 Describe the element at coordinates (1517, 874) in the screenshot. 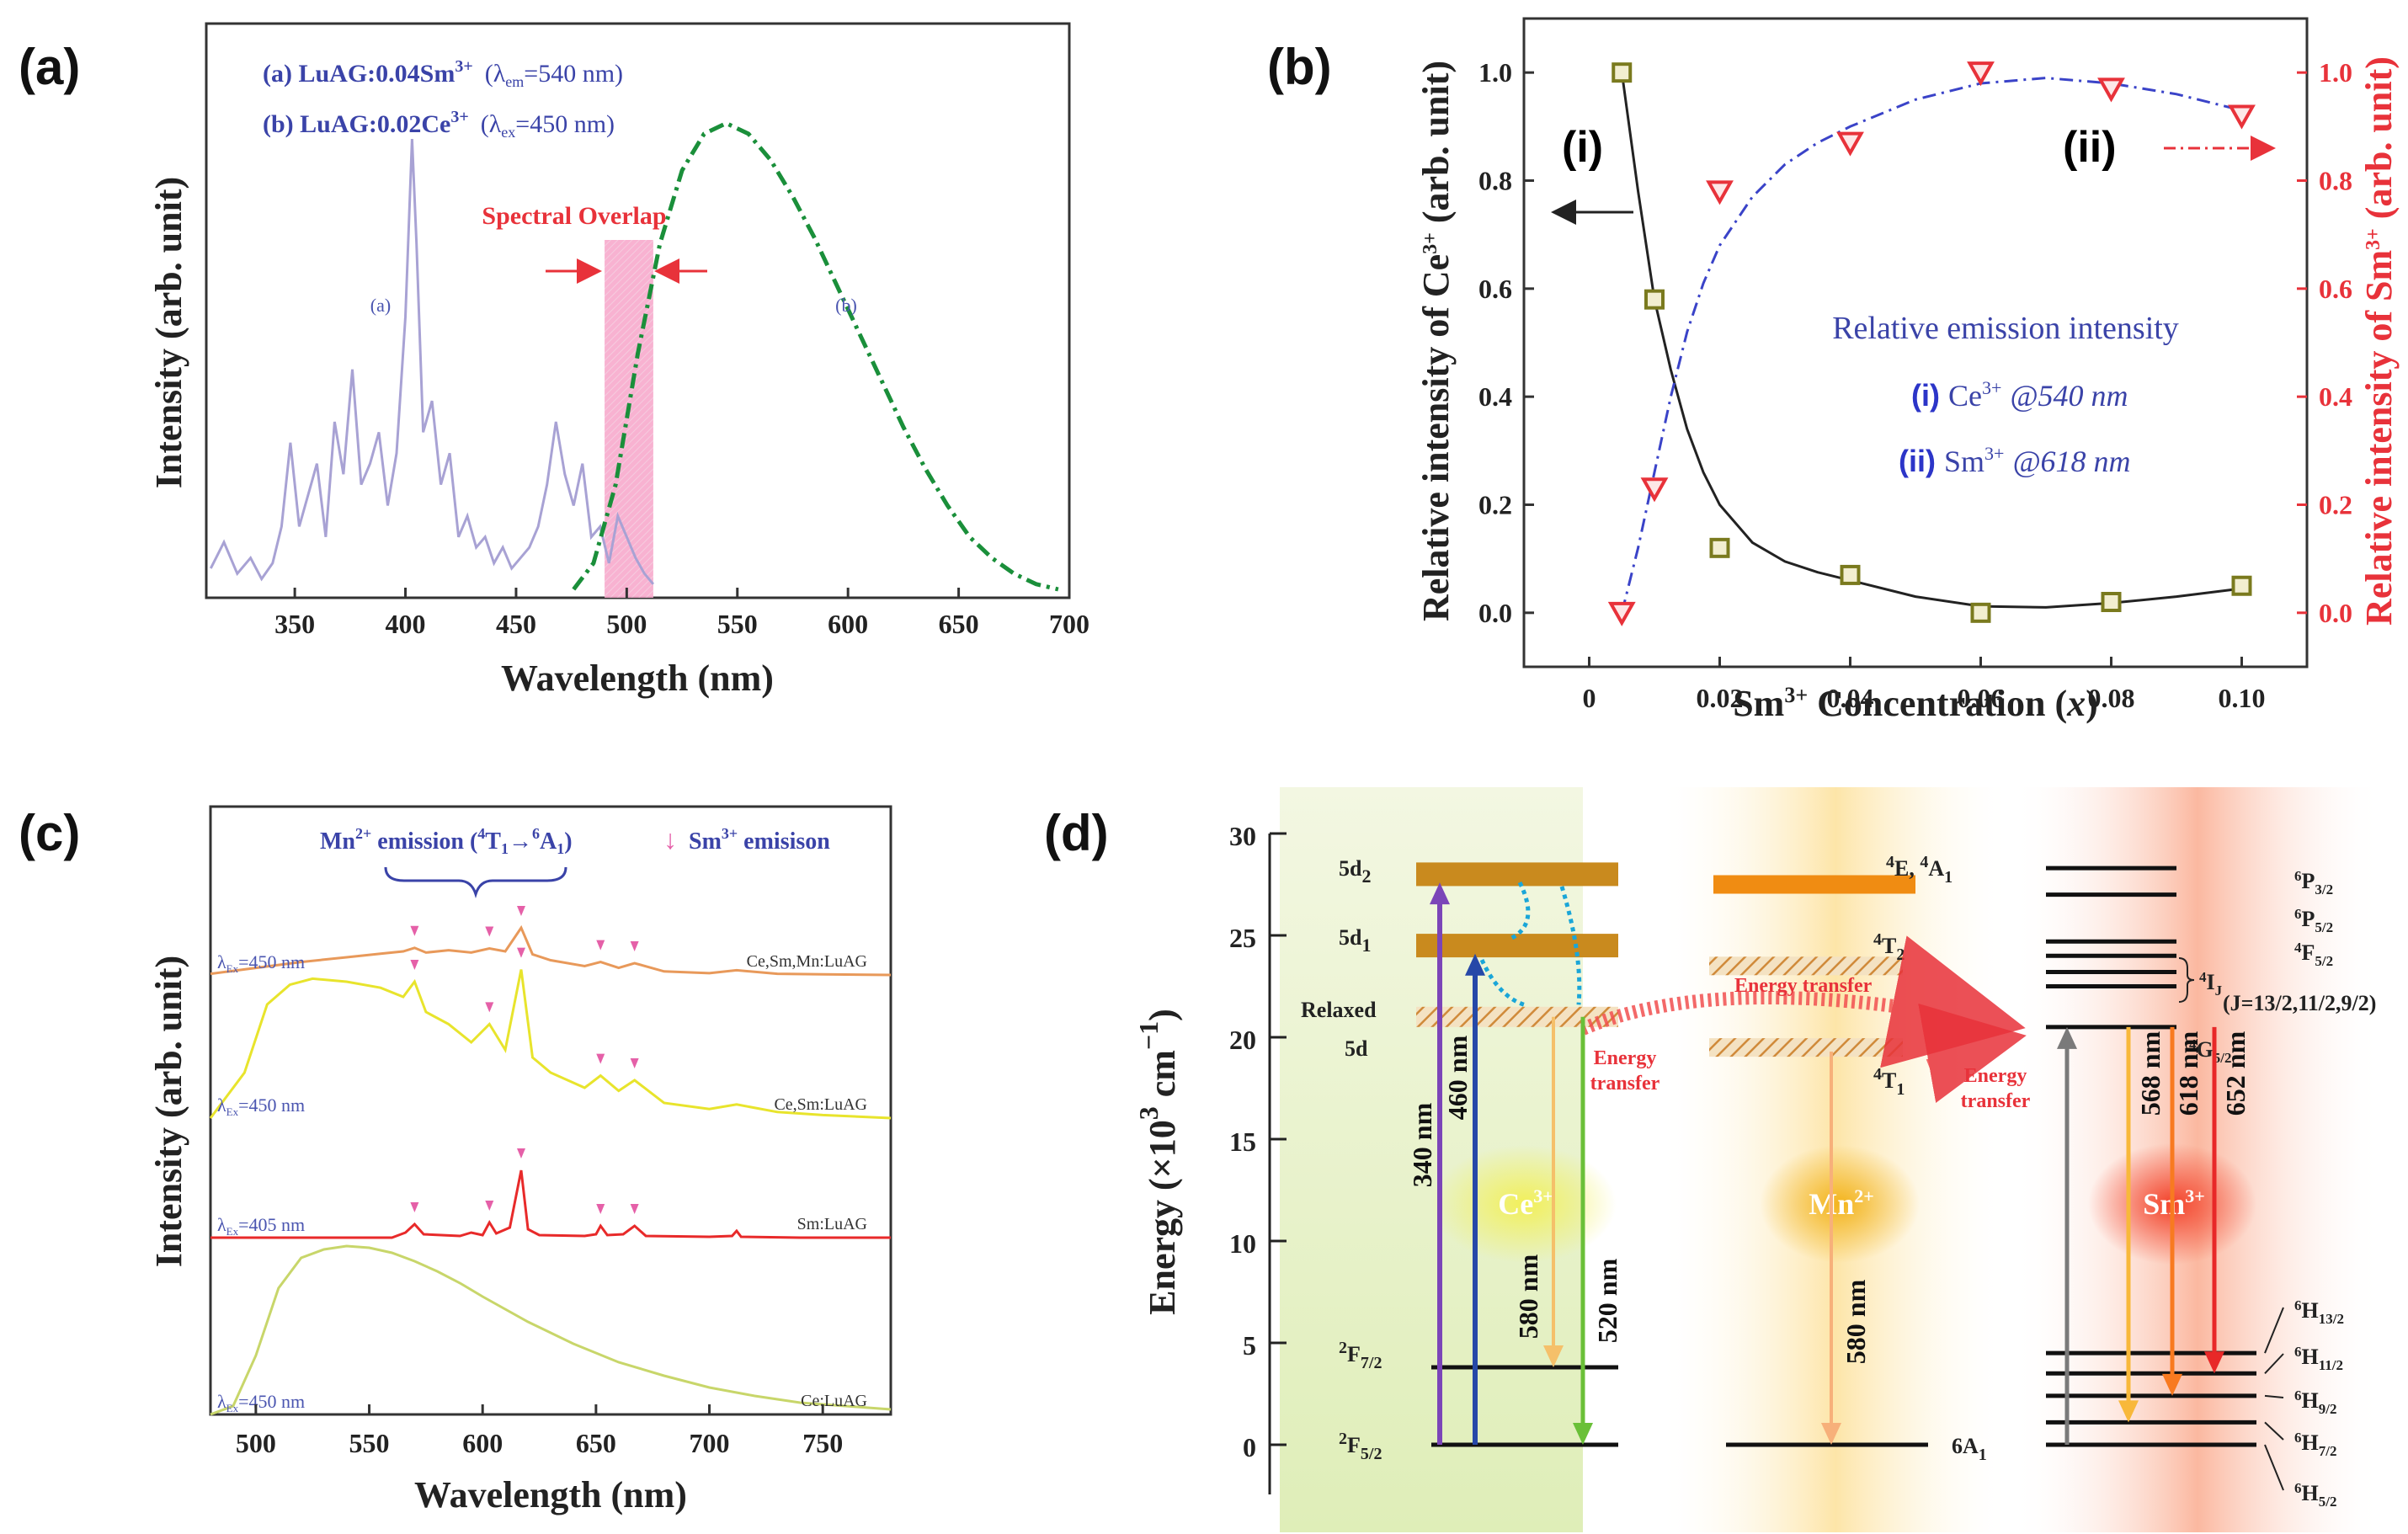

I see `ce-5d2-level` at that location.